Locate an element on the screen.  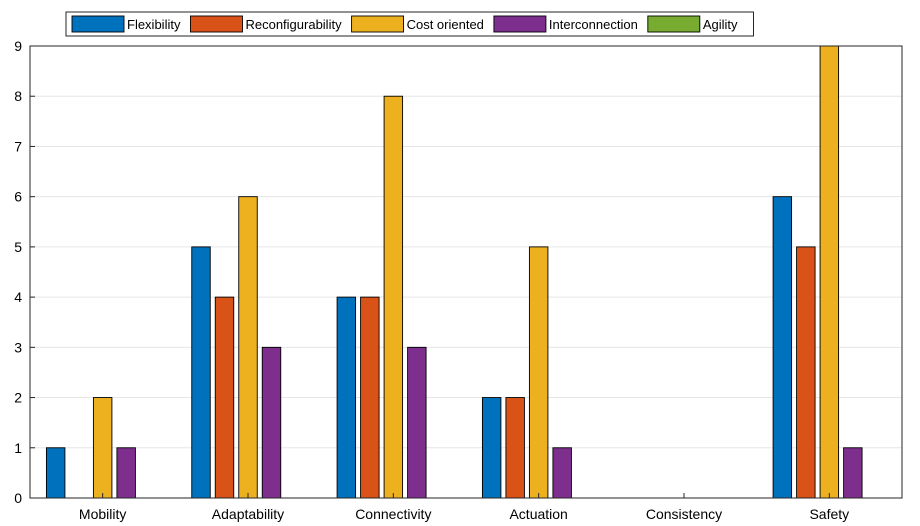
bar-connectivity-interconnection is located at coordinates (417, 422).